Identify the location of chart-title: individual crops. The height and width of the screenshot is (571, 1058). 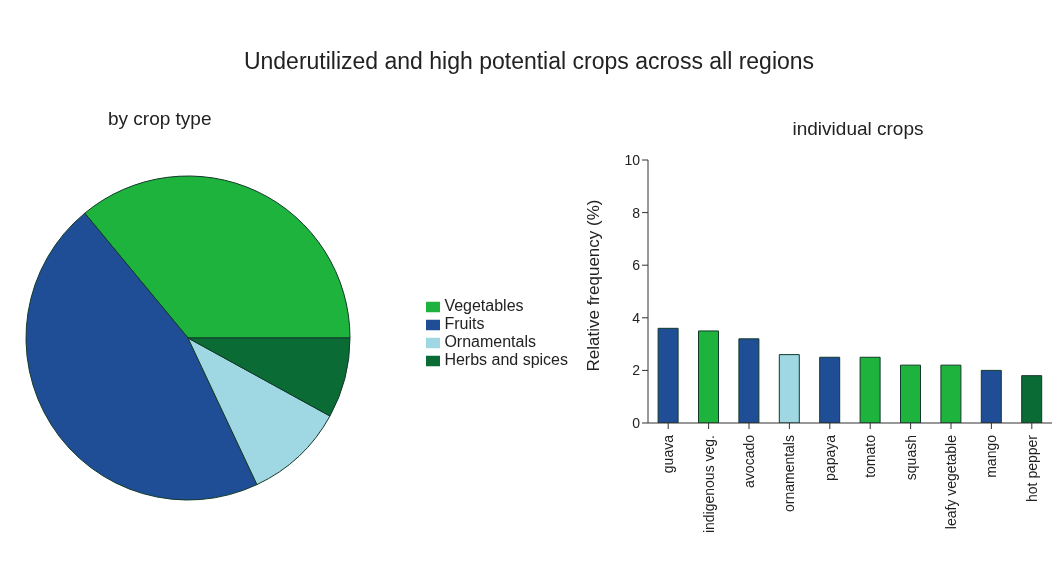
(858, 129).